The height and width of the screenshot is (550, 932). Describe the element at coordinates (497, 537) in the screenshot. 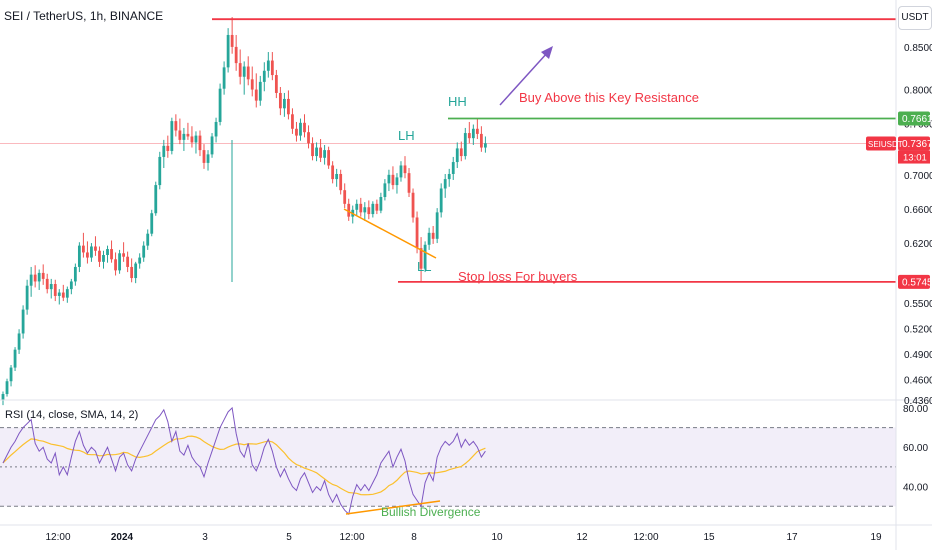

I see `time-tick-label: 10` at that location.